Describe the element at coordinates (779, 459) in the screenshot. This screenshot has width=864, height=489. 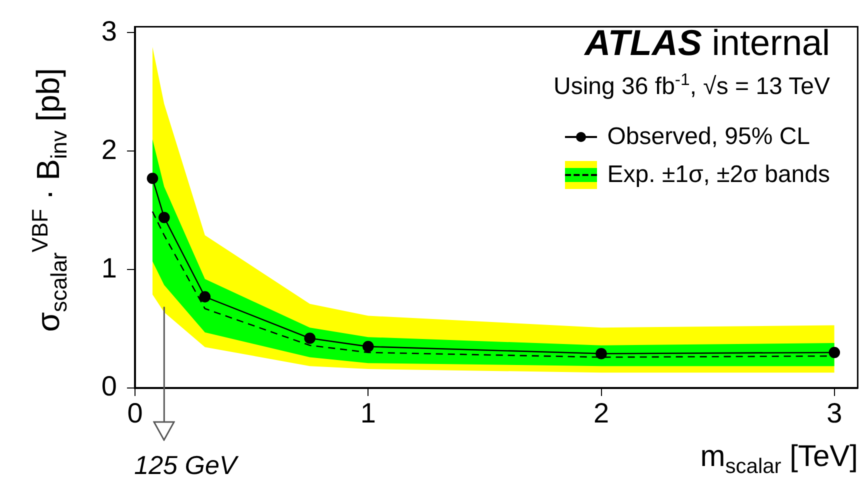
I see `x-axis-title: m$_{scalar}$ [TeV]` at that location.